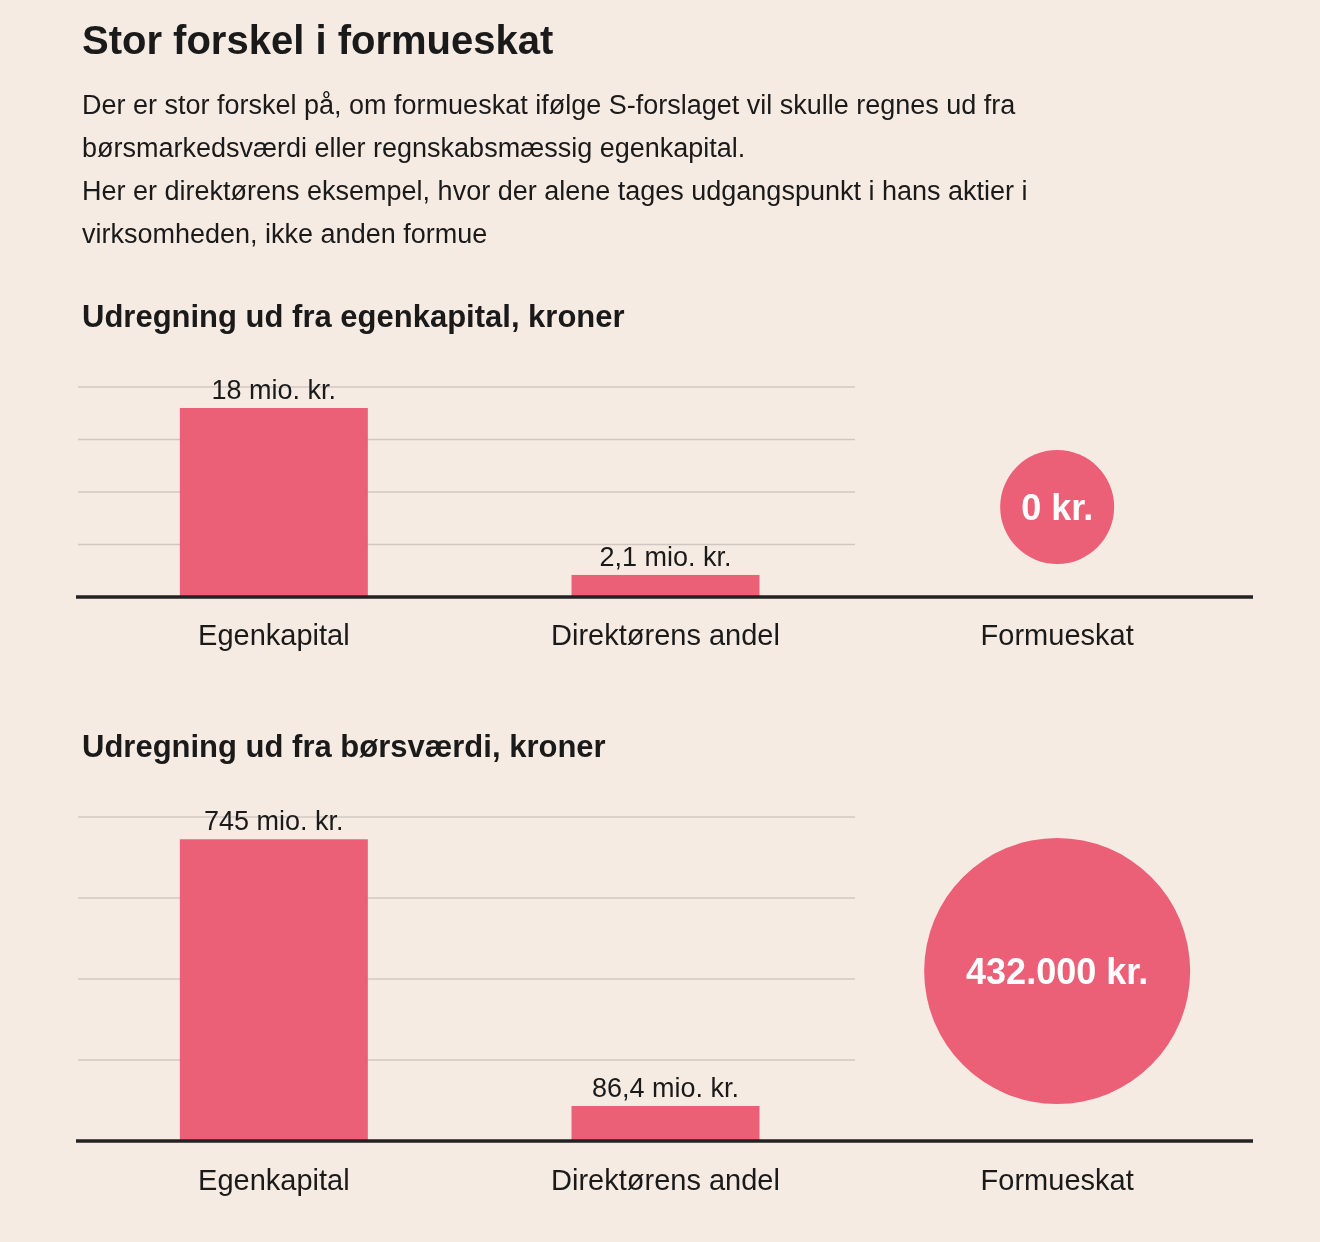 The width and height of the screenshot is (1320, 1242). Describe the element at coordinates (555, 169) in the screenshot. I see `text: Der er stor forskel på, om formueskat ifølge S-forslaget vil skulle regnes ud fra børsmarkedsværdi eller regnskabsmæssig egenkapital. Her er direktørens eksempel, hvor der alene tages udgangspunkt i hans aktier i virksomheden, ikke anden formue` at that location.